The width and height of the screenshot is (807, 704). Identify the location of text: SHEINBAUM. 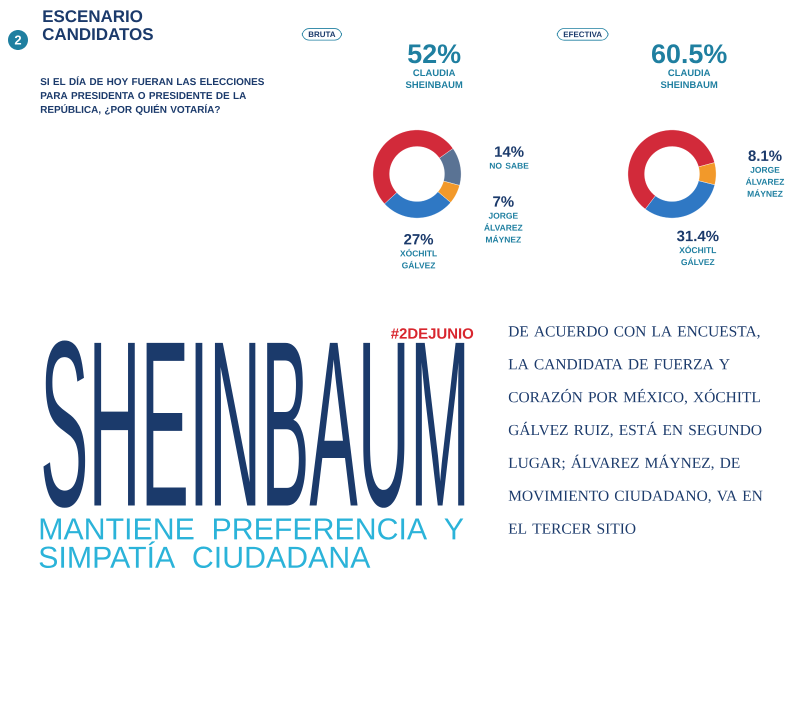
(253, 424).